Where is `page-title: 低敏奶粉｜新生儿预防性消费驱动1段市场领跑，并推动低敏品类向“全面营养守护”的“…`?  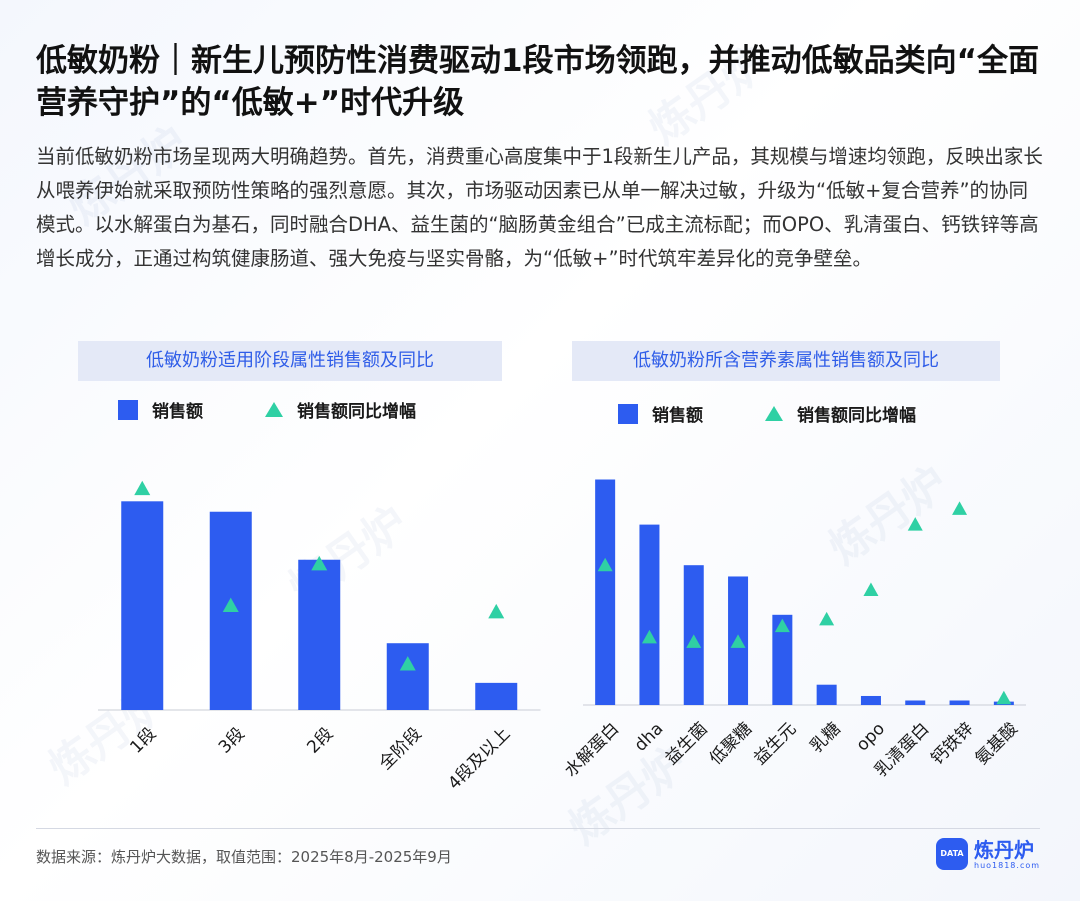
page-title: 低敏奶粉｜新生儿预防性消费驱动1段市场领跑，并推动低敏品类向“全面营养守护”的“… is located at coordinates (537, 82).